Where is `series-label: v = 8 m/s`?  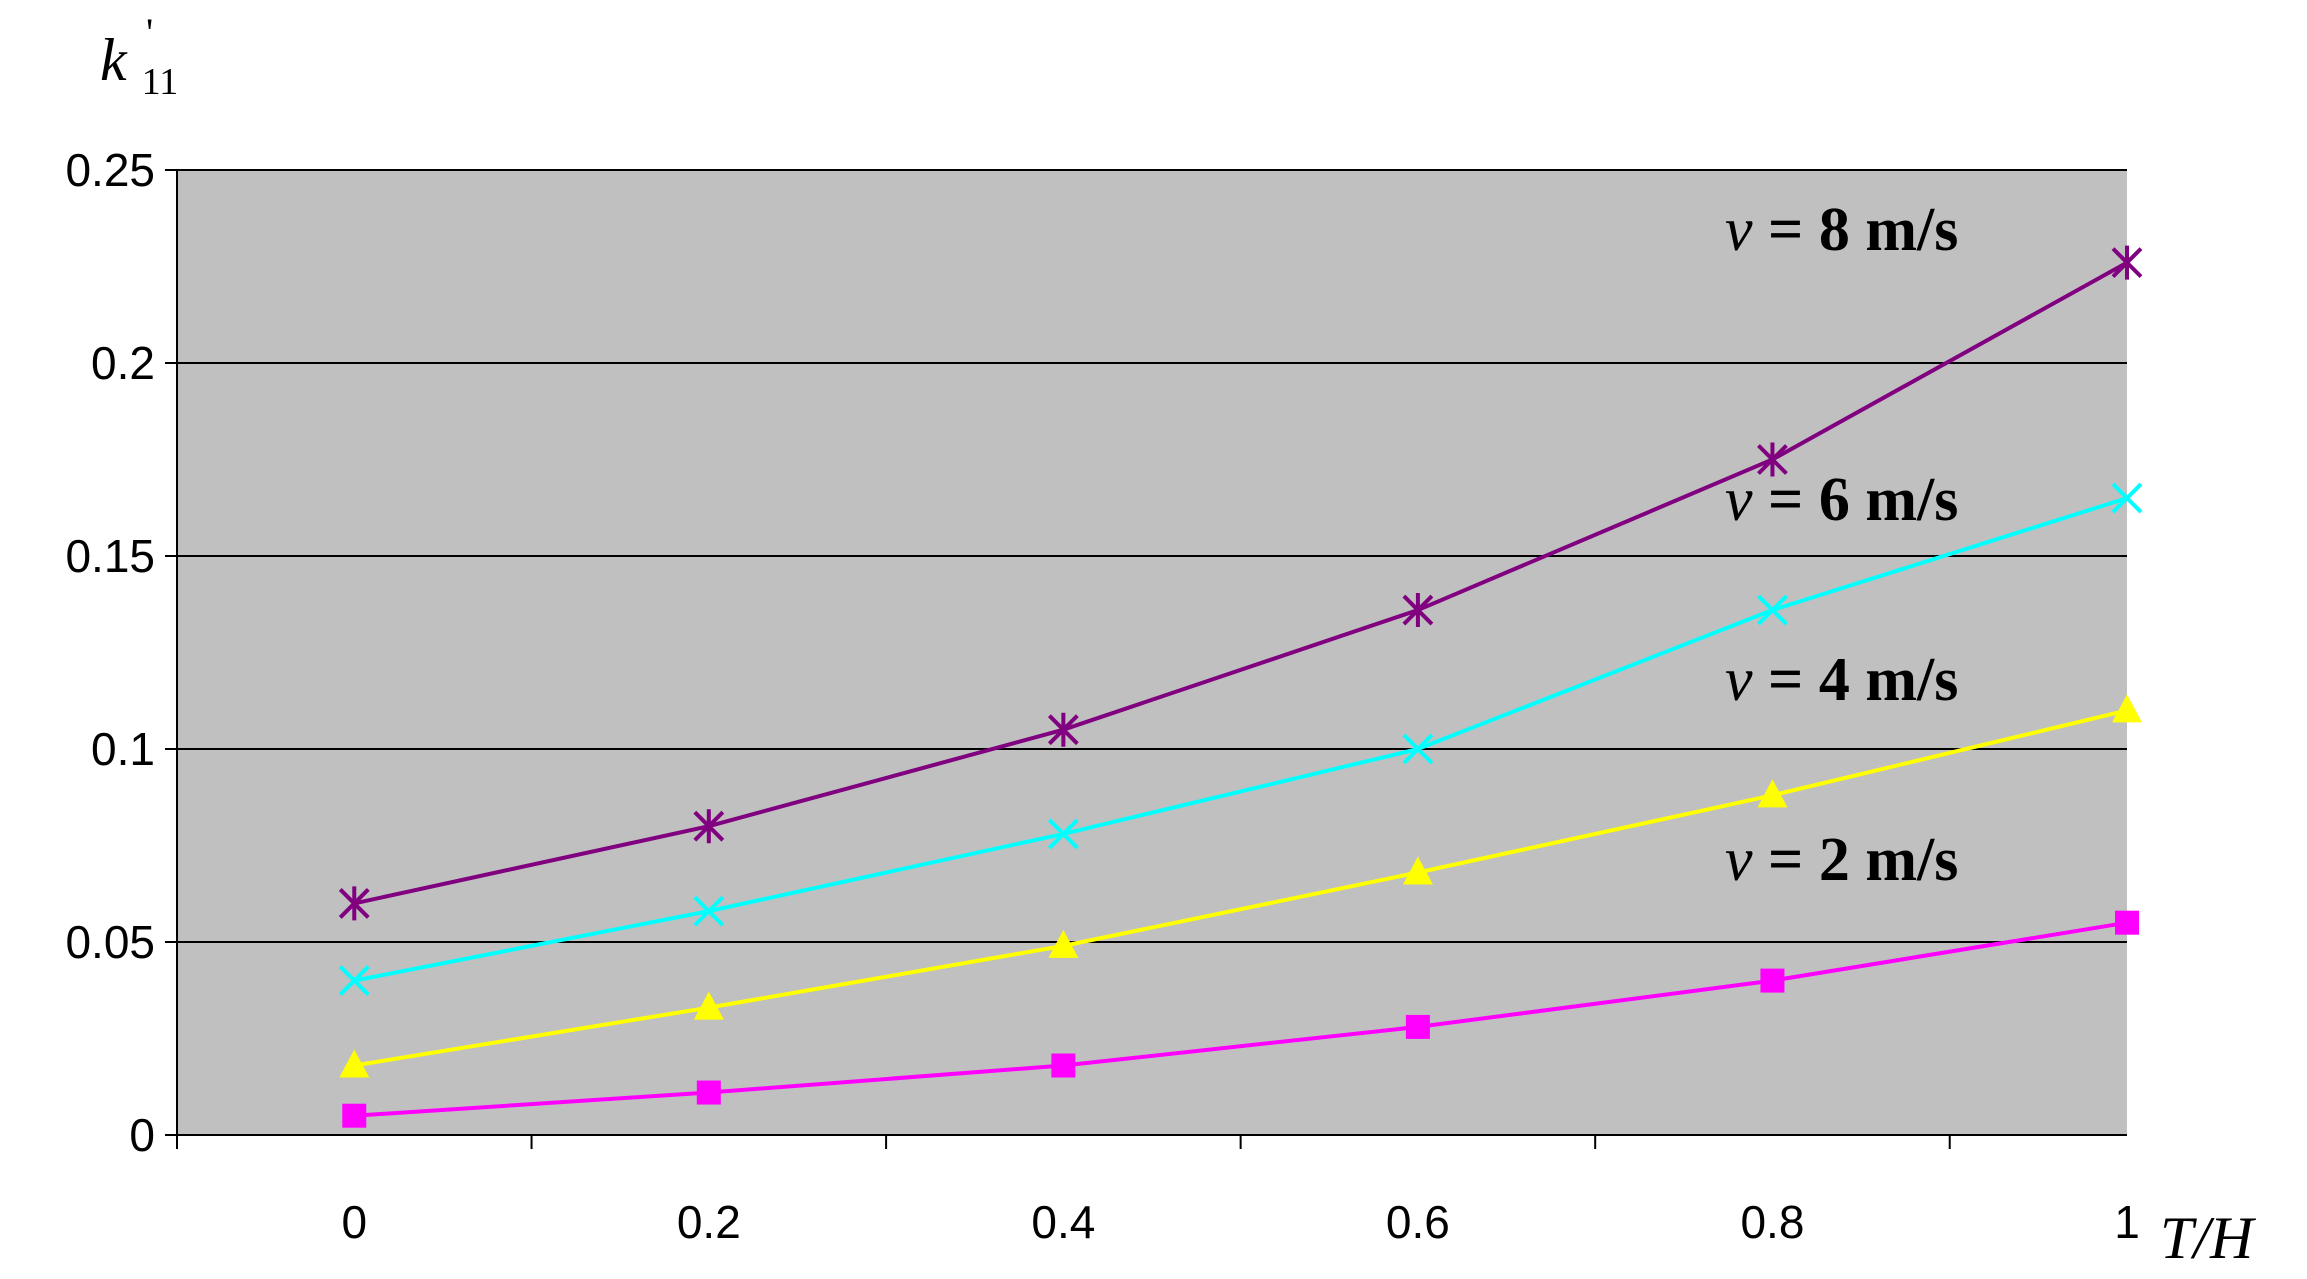
series-label: v = 8 m/s is located at coordinates (1841, 230).